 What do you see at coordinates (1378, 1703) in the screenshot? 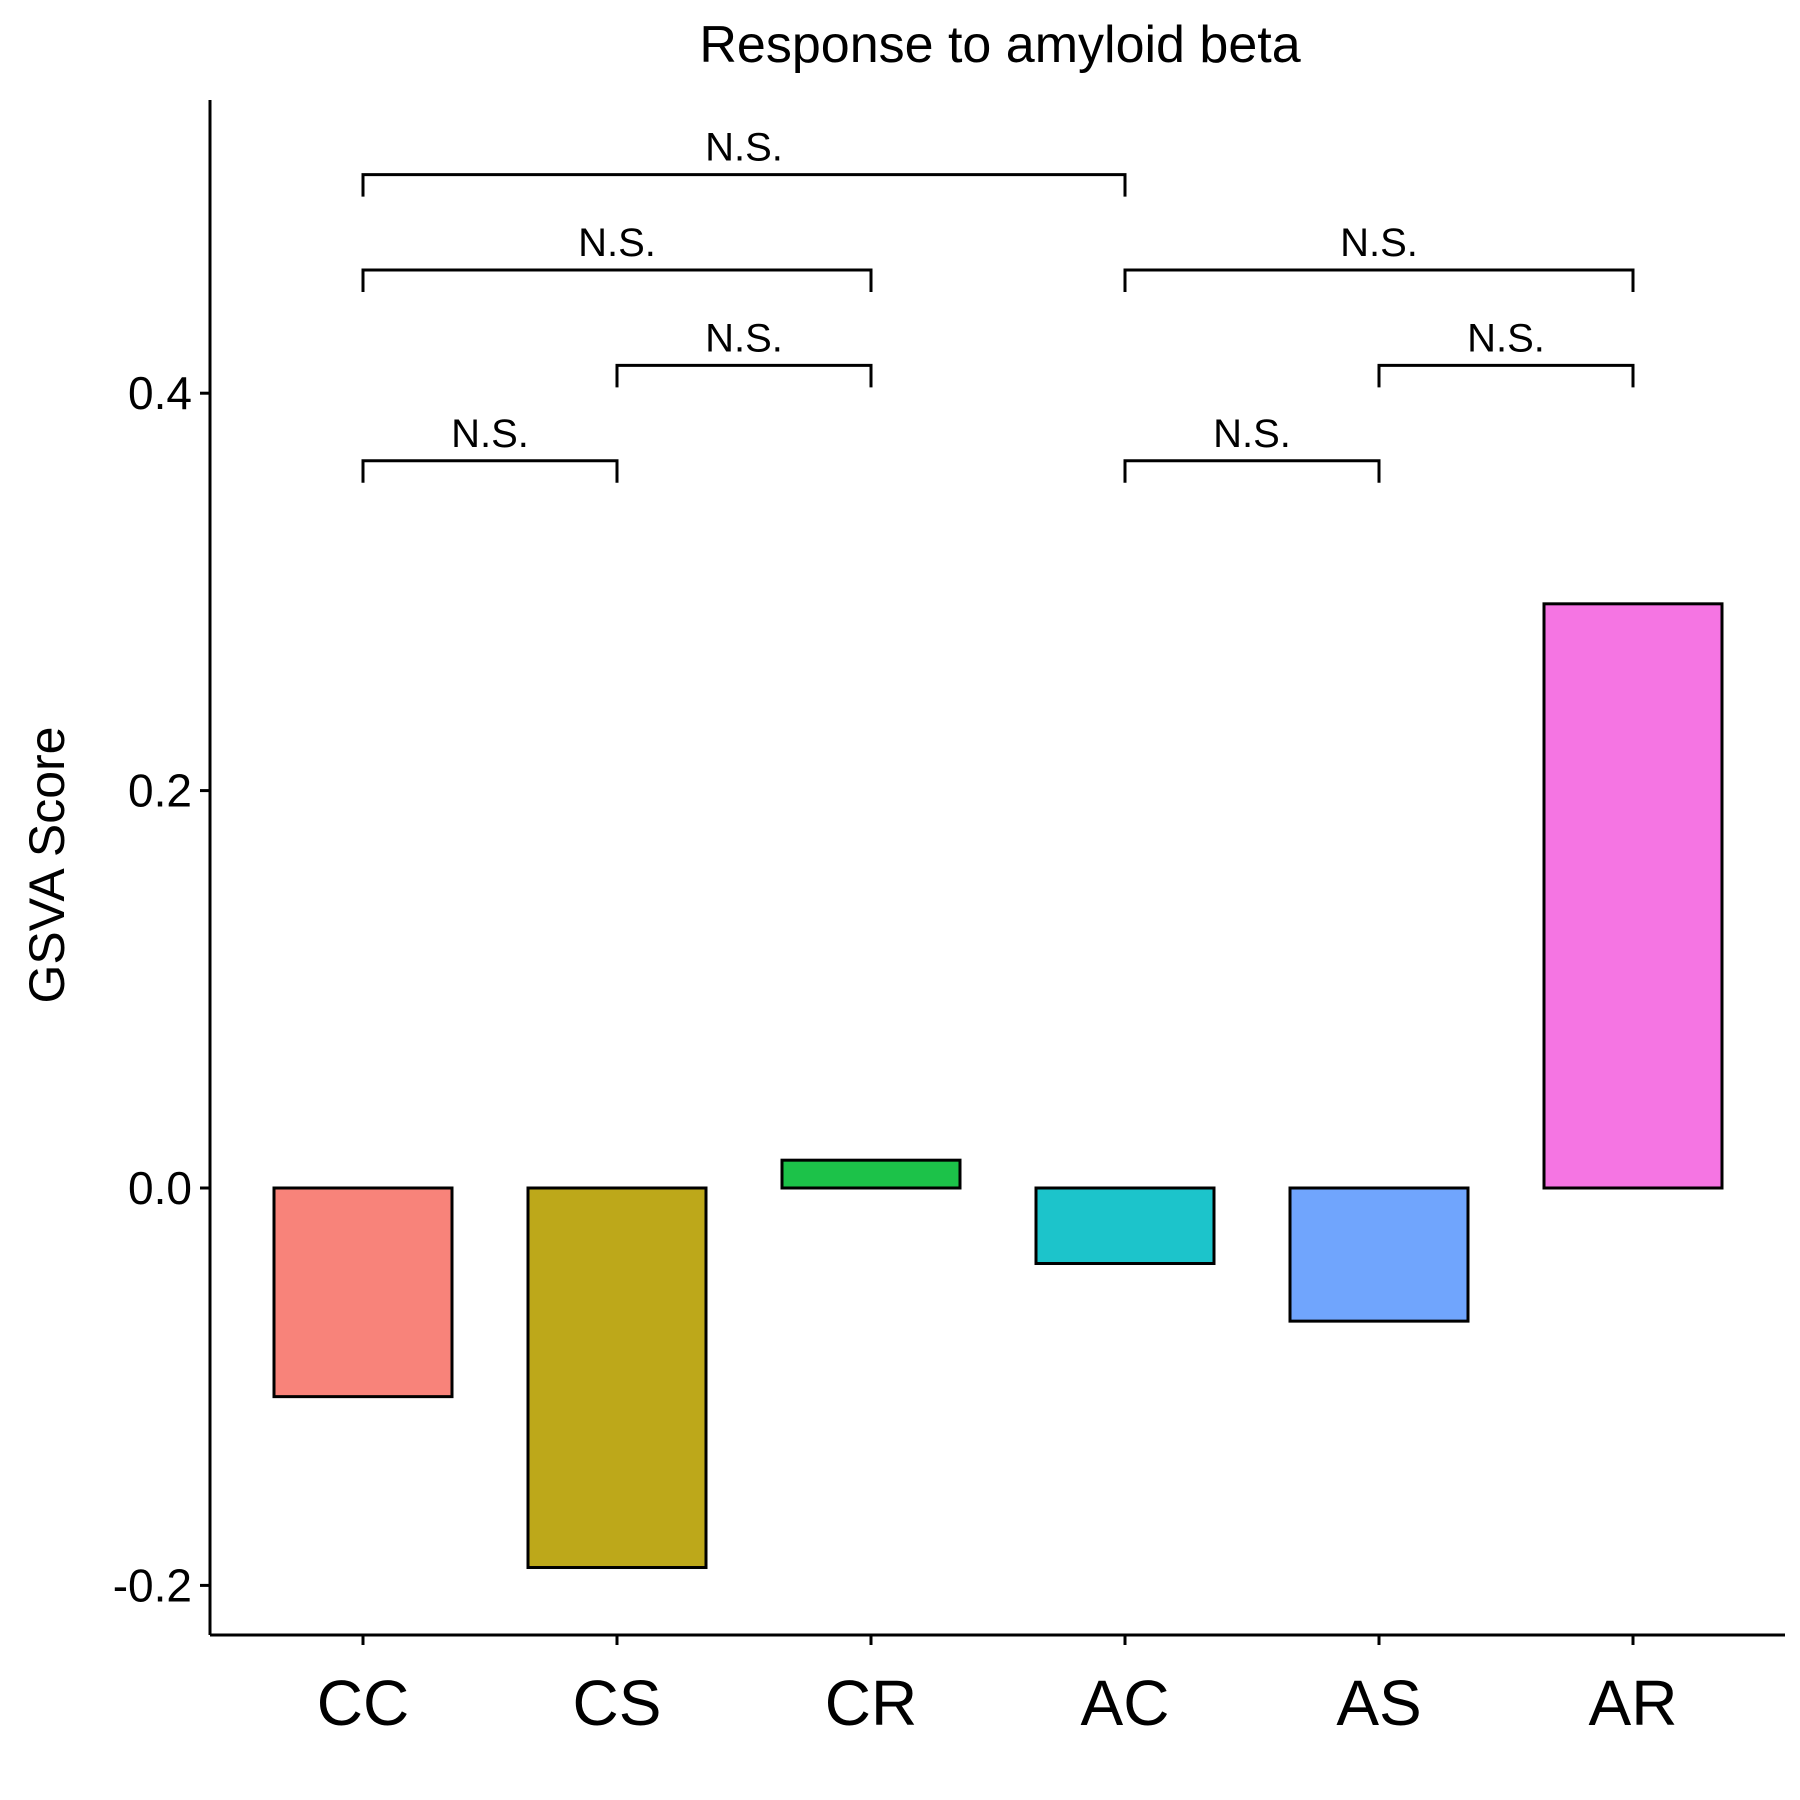
I see `x-tick-label: AS` at bounding box center [1378, 1703].